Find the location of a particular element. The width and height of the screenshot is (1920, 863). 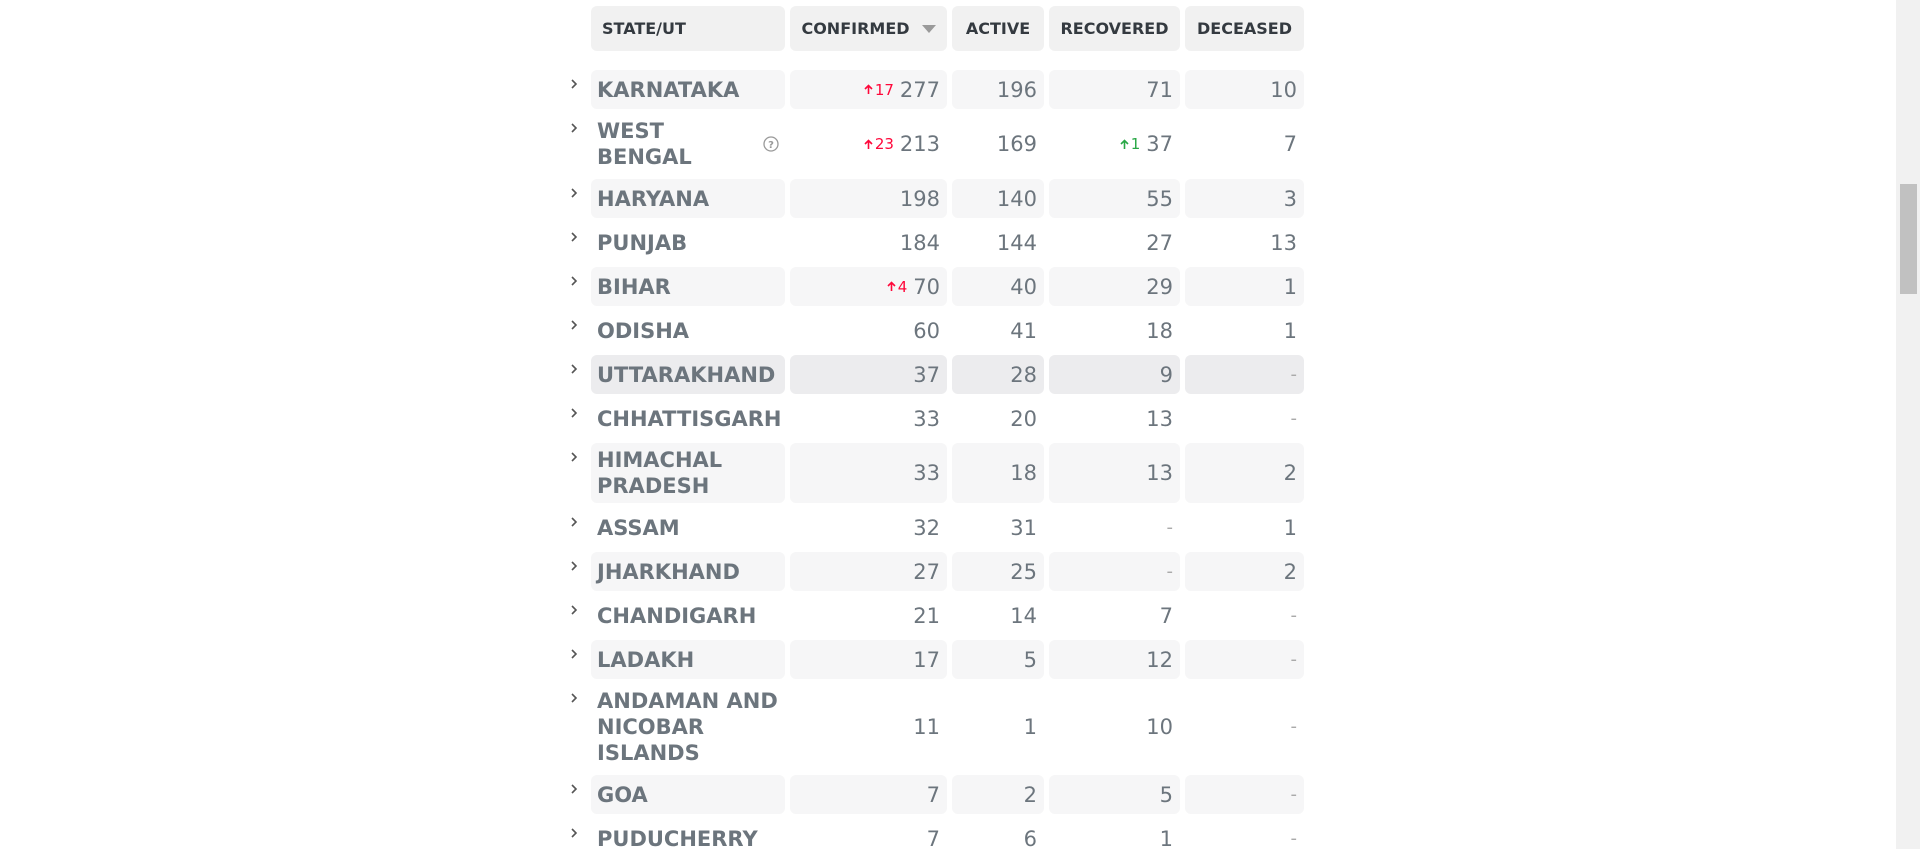

recovered-cell: 29 is located at coordinates (1114, 286).